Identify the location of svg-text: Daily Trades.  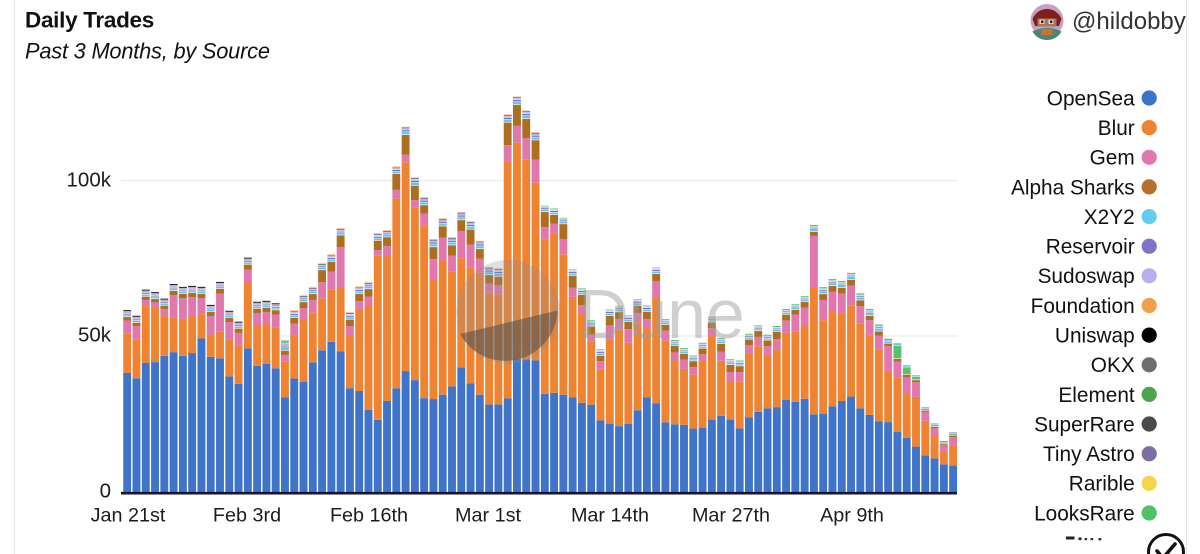
(89, 20).